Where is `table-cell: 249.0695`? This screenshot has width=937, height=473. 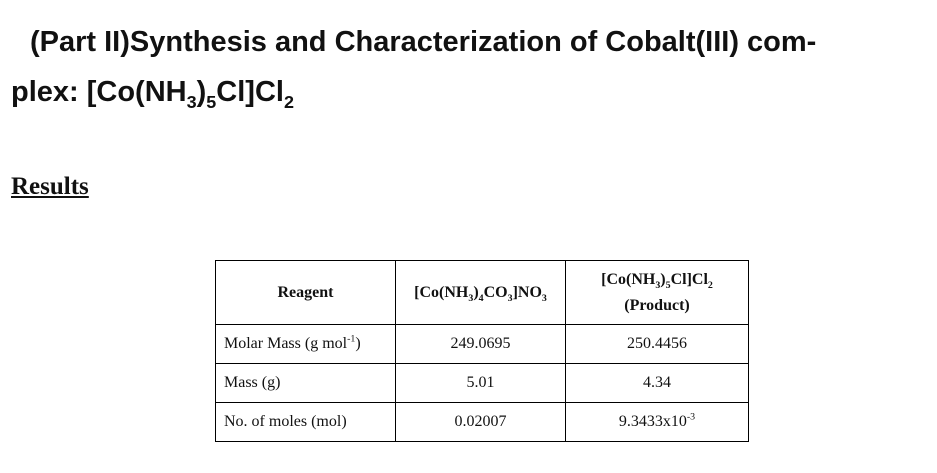 table-cell: 249.0695 is located at coordinates (480, 344).